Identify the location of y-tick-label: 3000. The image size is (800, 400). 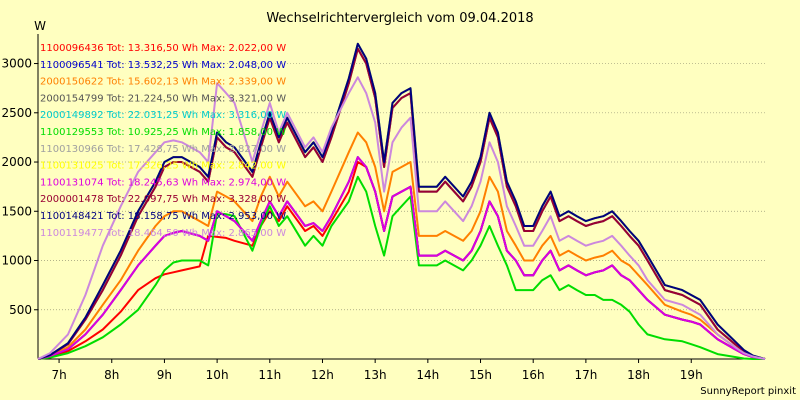
(16, 64).